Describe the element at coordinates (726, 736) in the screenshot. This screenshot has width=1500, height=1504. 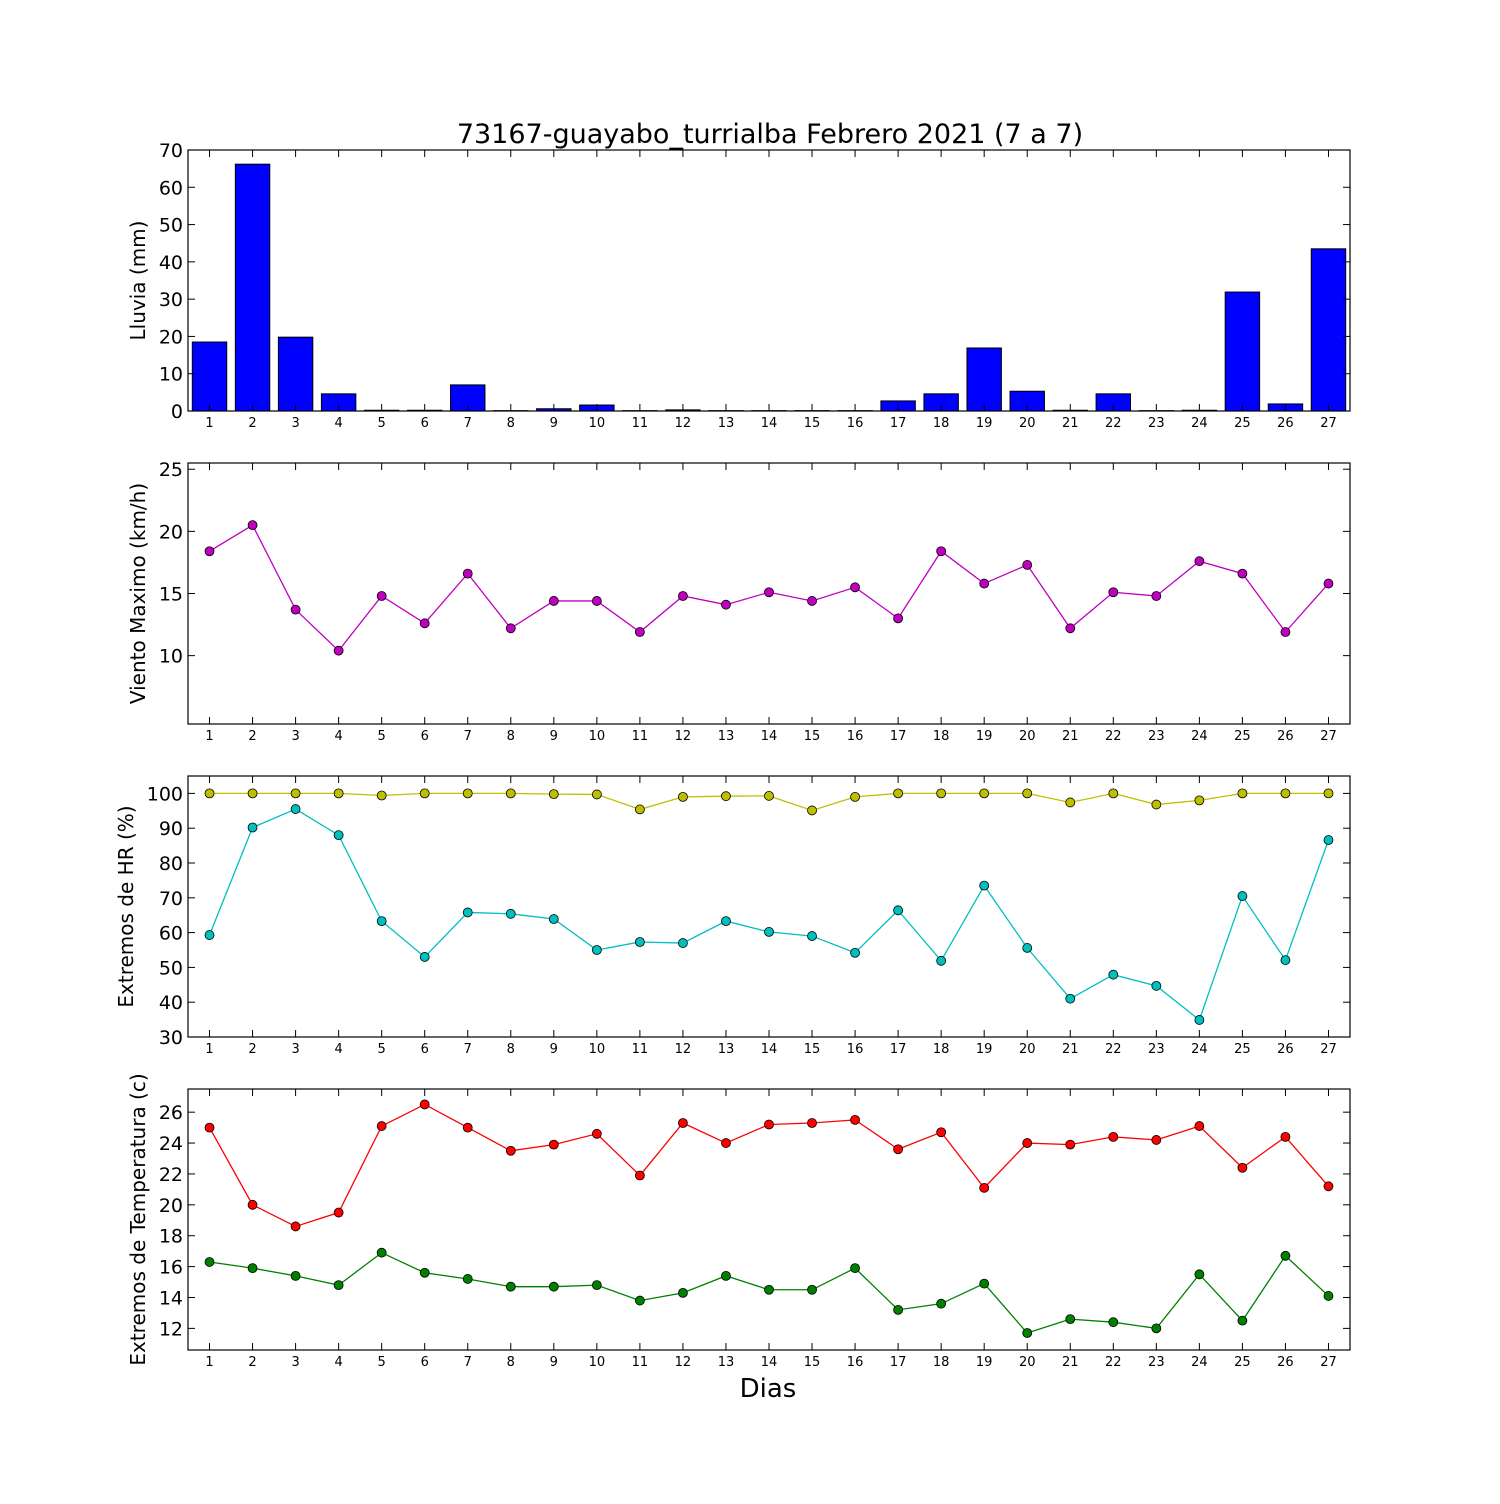
I see `x-tick-label: 13` at that location.